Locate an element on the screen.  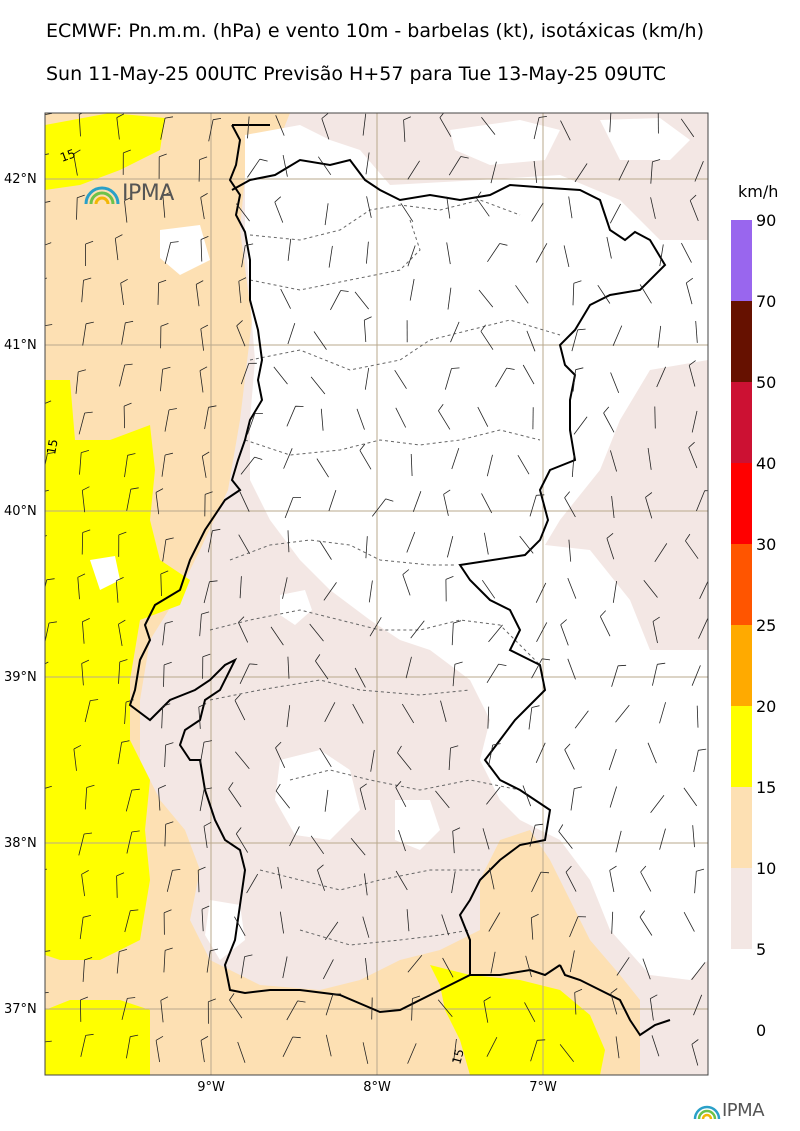
colorbar-tick: 10 is located at coordinates (766, 868).